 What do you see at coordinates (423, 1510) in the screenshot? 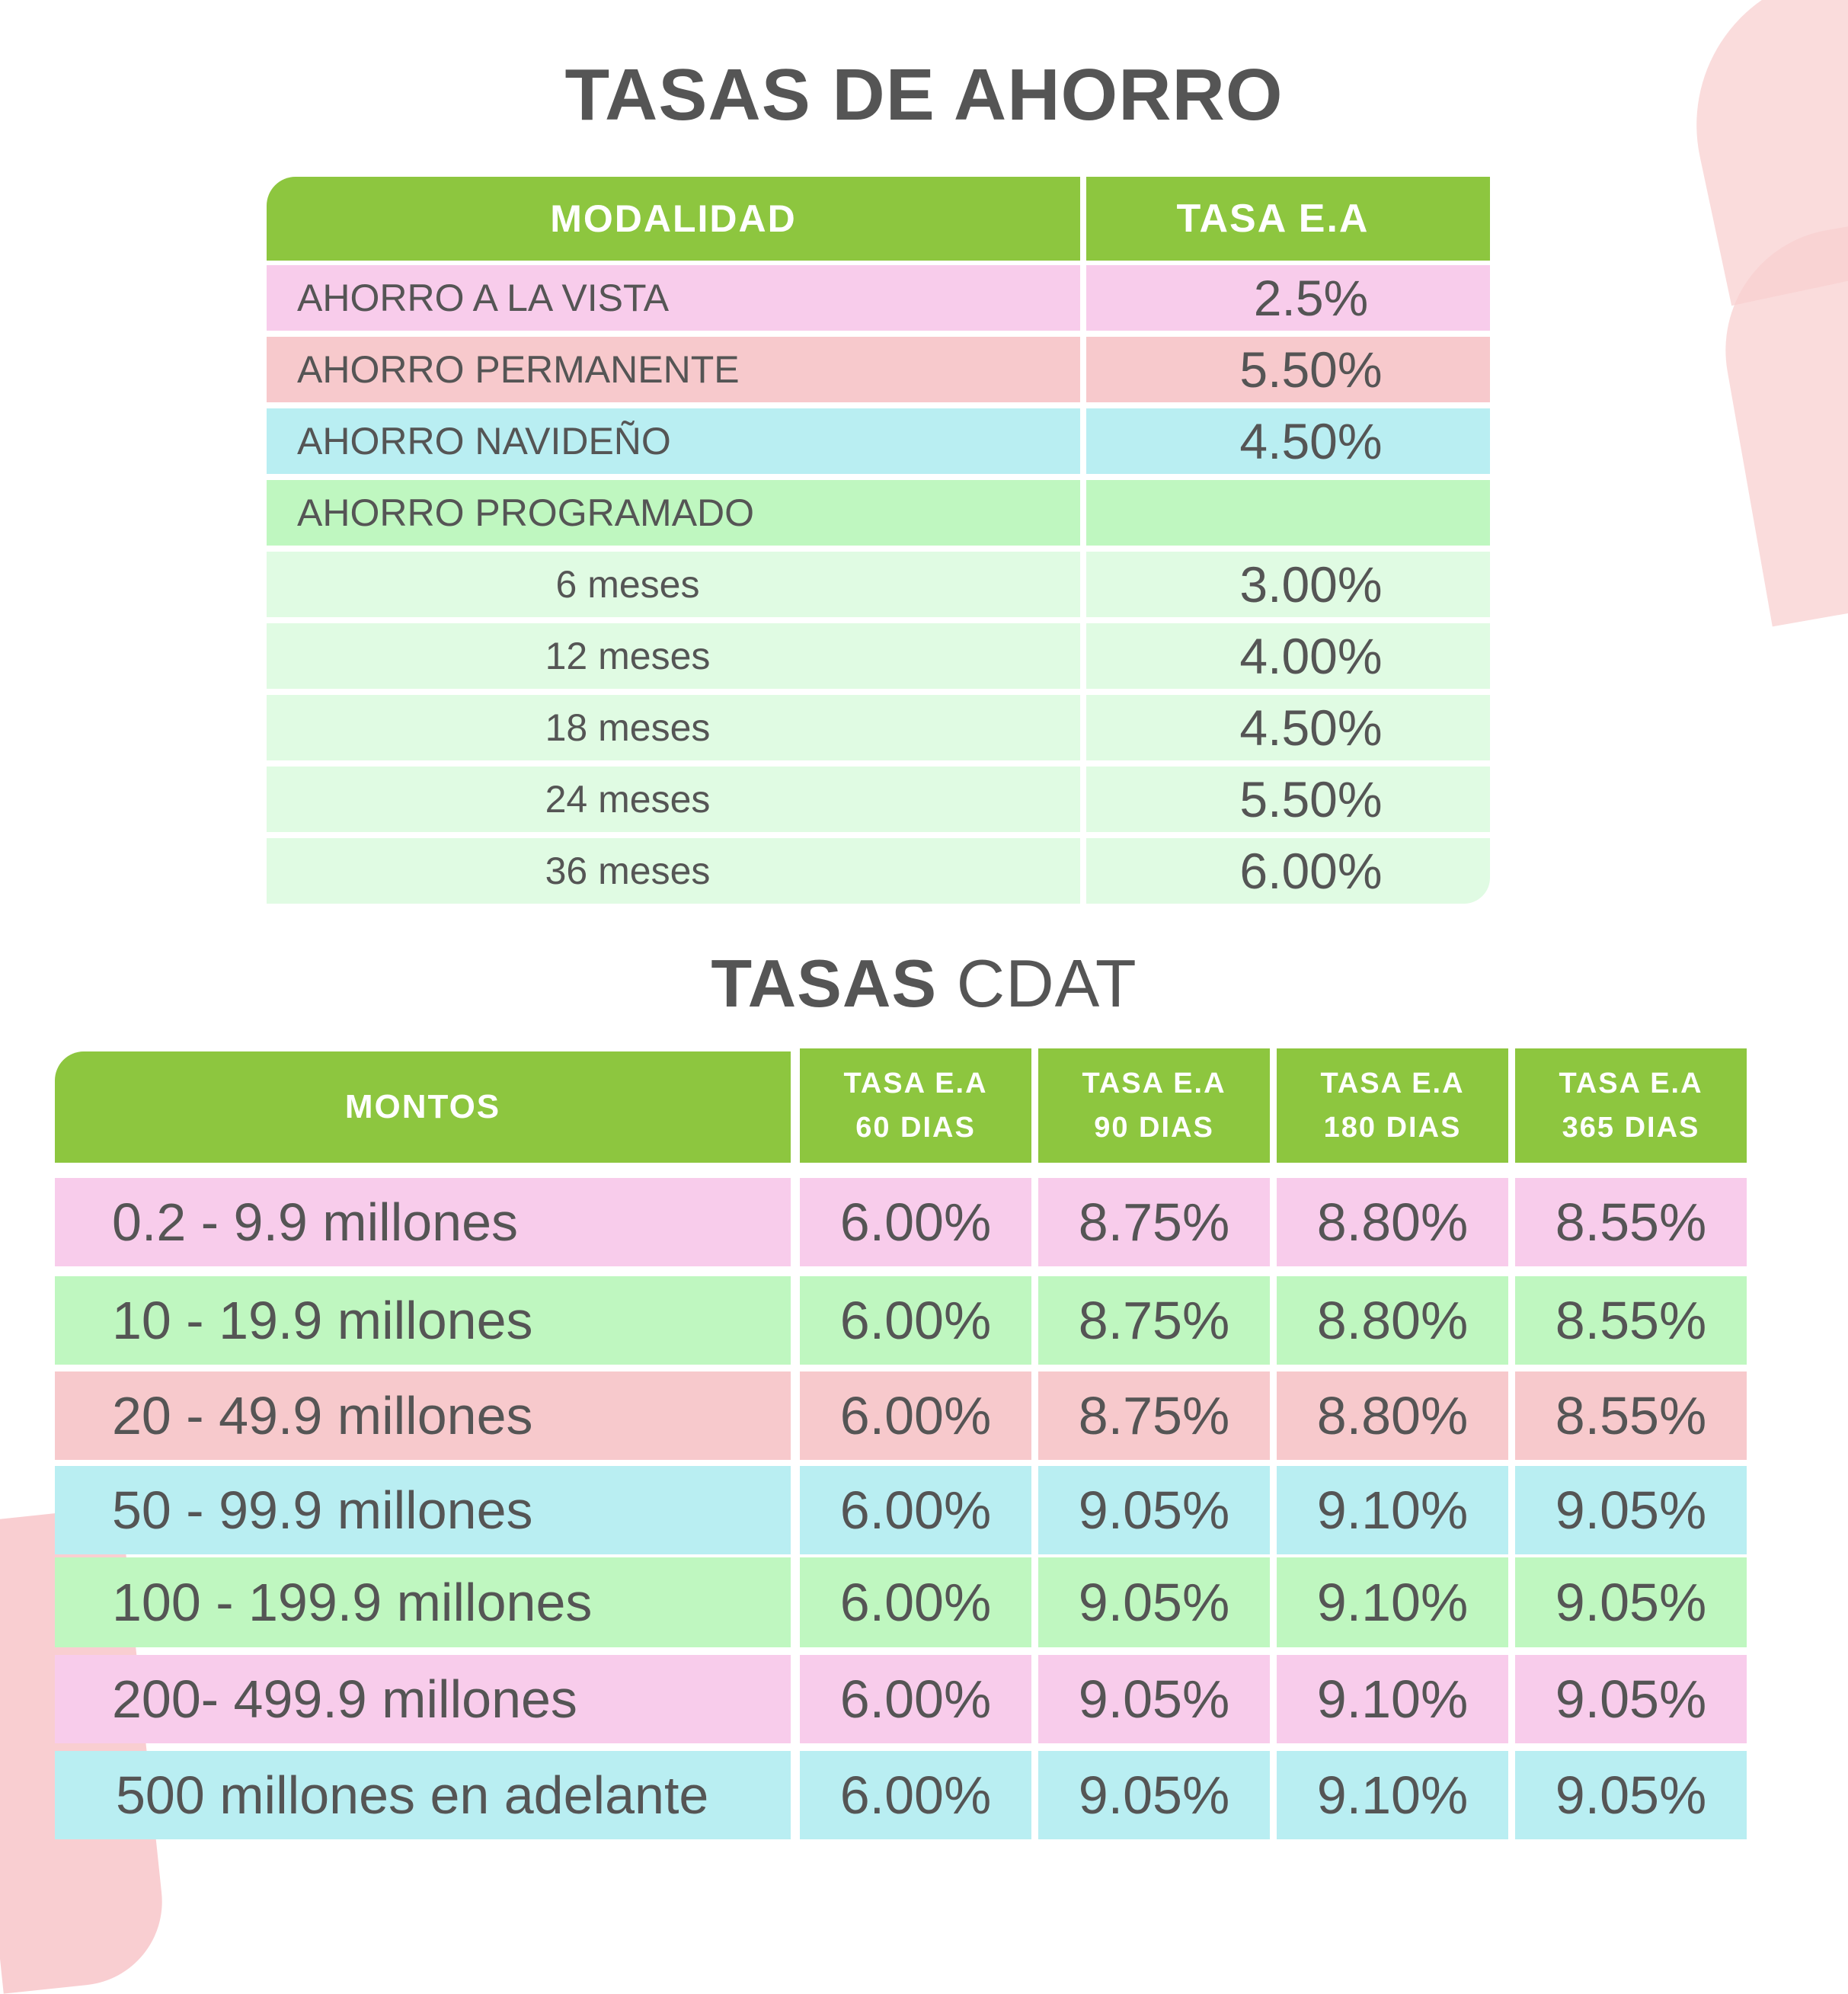
I see `cdat-range: 50 - 99.9 millones` at bounding box center [423, 1510].